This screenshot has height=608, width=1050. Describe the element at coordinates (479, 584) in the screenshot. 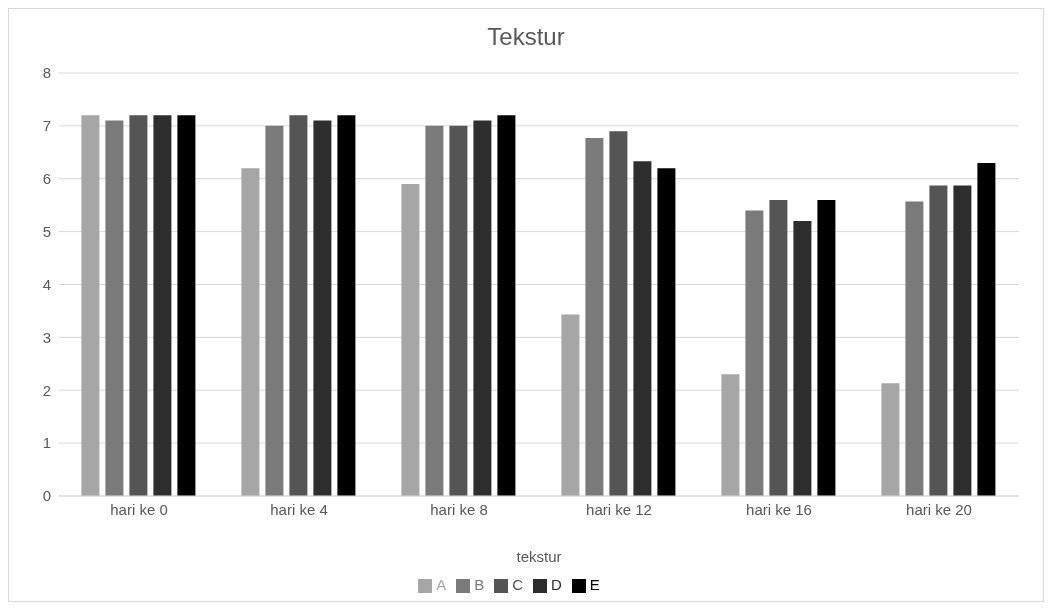

I see `legend-label: B` at that location.